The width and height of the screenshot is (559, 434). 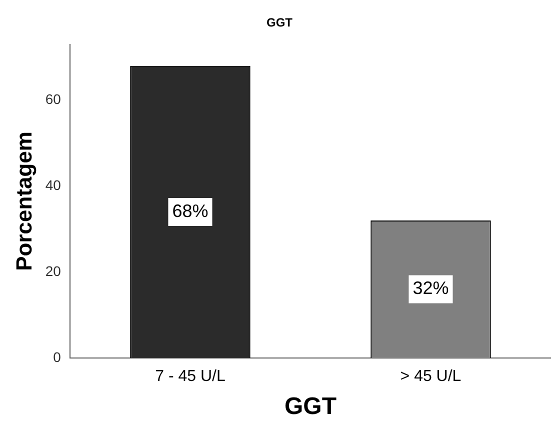 I want to click on y-tick-label: 40, so click(x=53, y=185).